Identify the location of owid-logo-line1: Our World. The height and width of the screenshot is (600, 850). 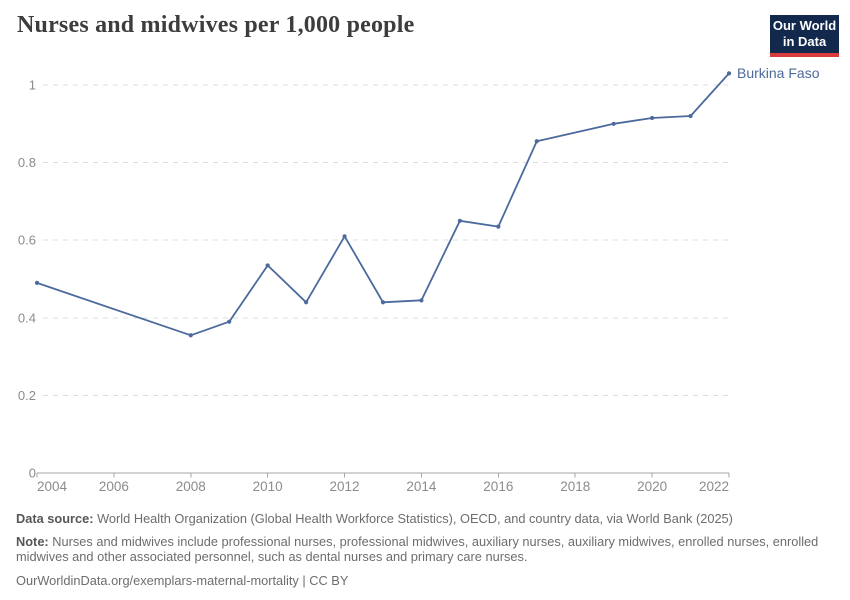
(804, 25).